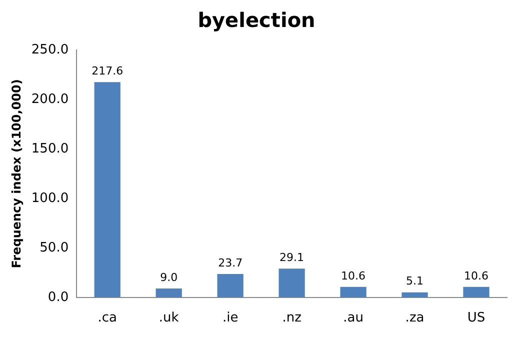 The image size is (525, 338). I want to click on y-tick-label: 100.0, so click(50, 198).